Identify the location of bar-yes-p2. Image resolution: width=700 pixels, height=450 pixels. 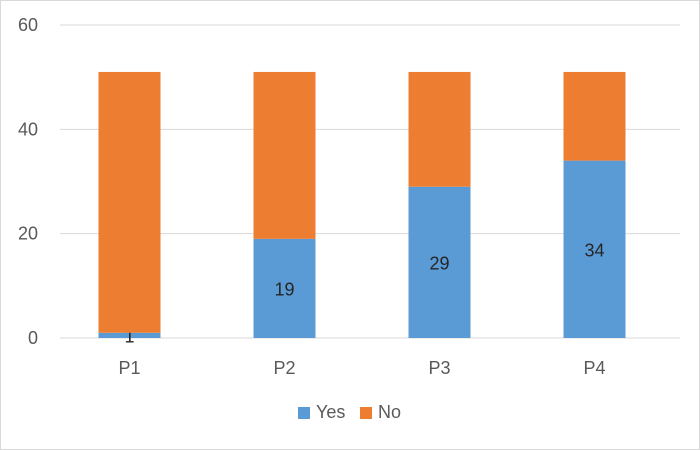
(284, 288).